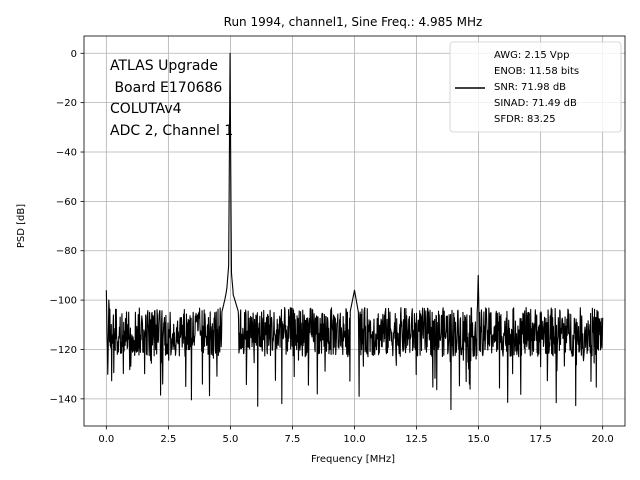 This screenshot has width=640, height=480. Describe the element at coordinates (536, 71) in the screenshot. I see `legend-line-2: ENOB: 11.58 bits` at that location.